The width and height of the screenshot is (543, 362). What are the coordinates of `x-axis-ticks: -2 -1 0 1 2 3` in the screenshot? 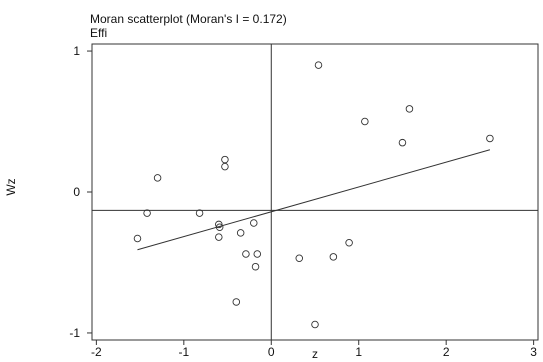 It's located at (314, 349).